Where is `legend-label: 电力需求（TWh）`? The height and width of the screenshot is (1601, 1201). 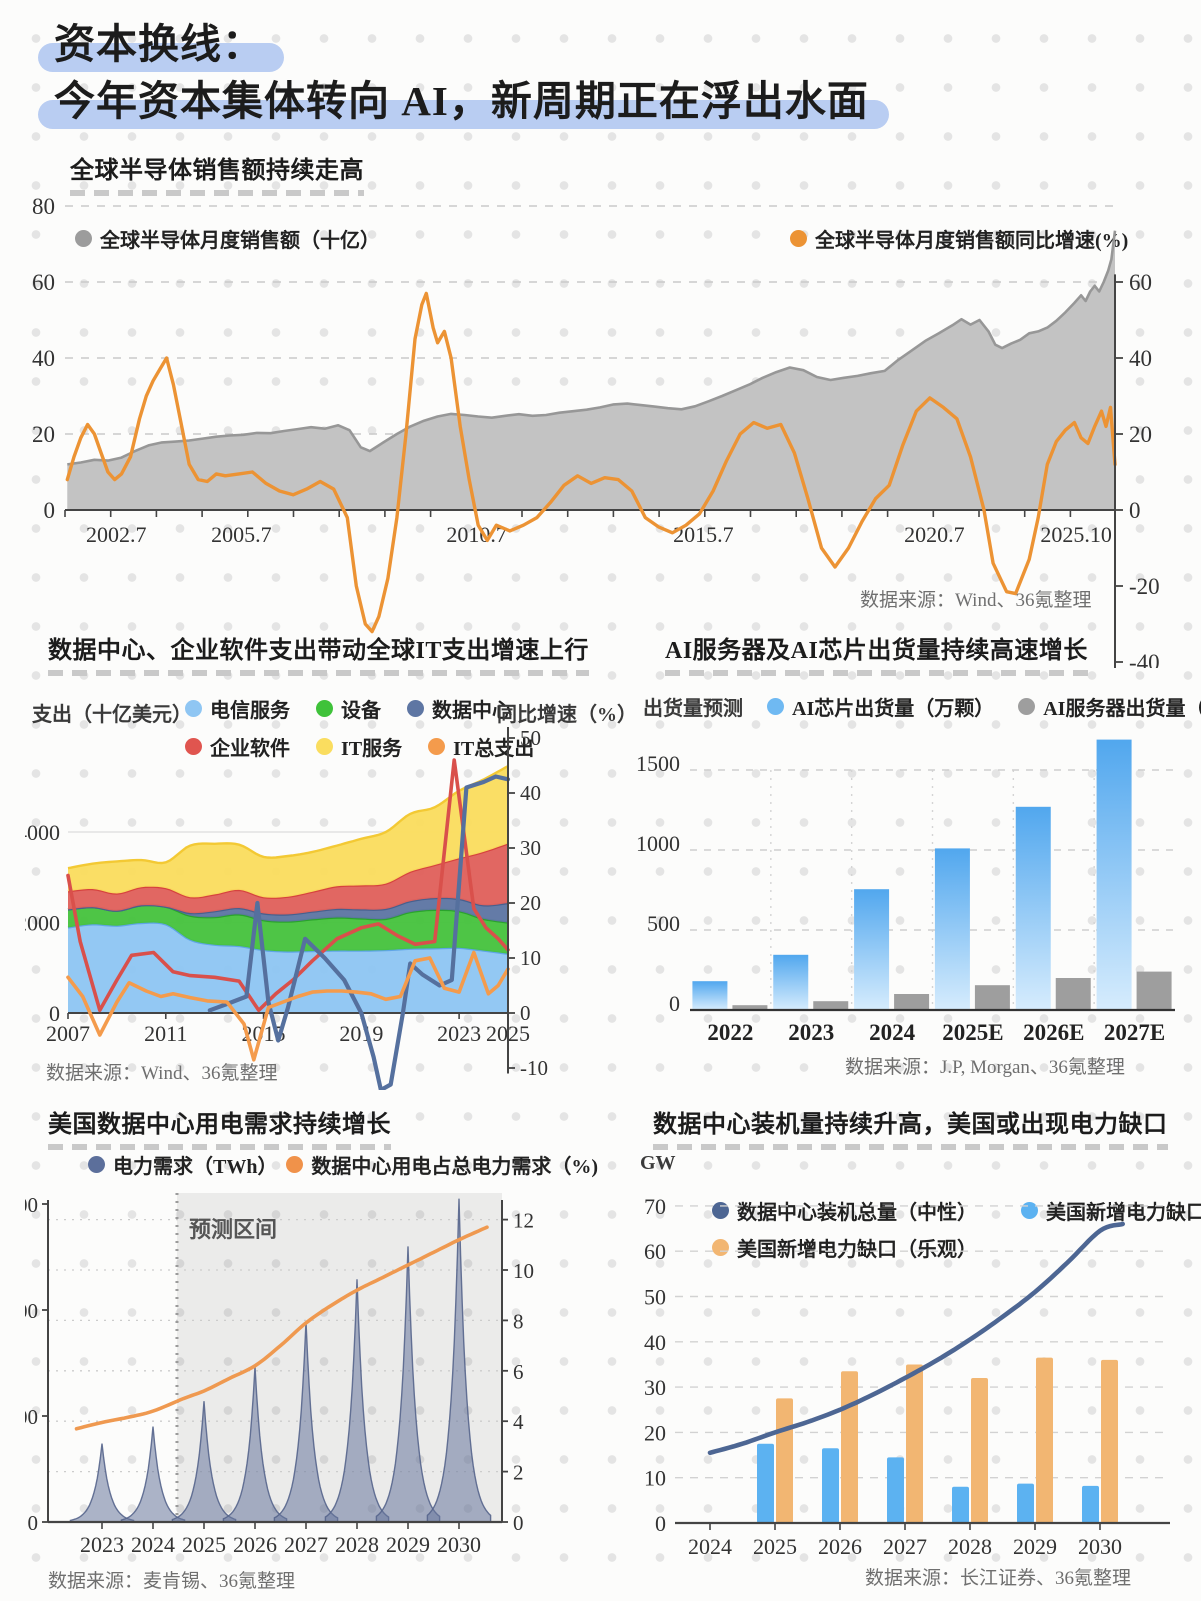
legend-label: 电力需求（TWh） is located at coordinates (195, 1167).